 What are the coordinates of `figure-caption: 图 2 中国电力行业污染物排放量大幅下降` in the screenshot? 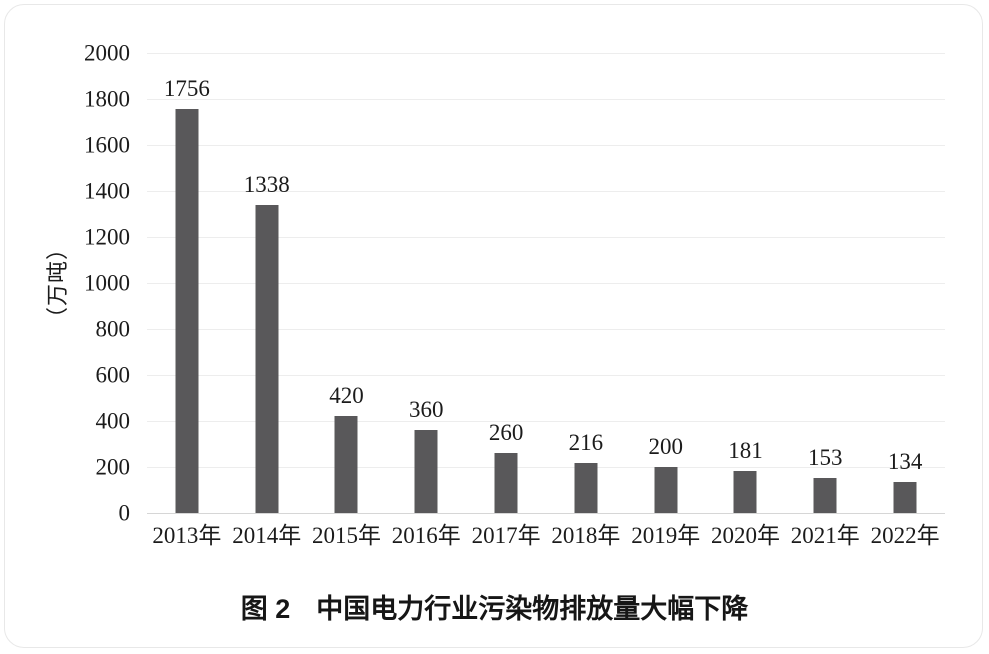 It's located at (494, 606).